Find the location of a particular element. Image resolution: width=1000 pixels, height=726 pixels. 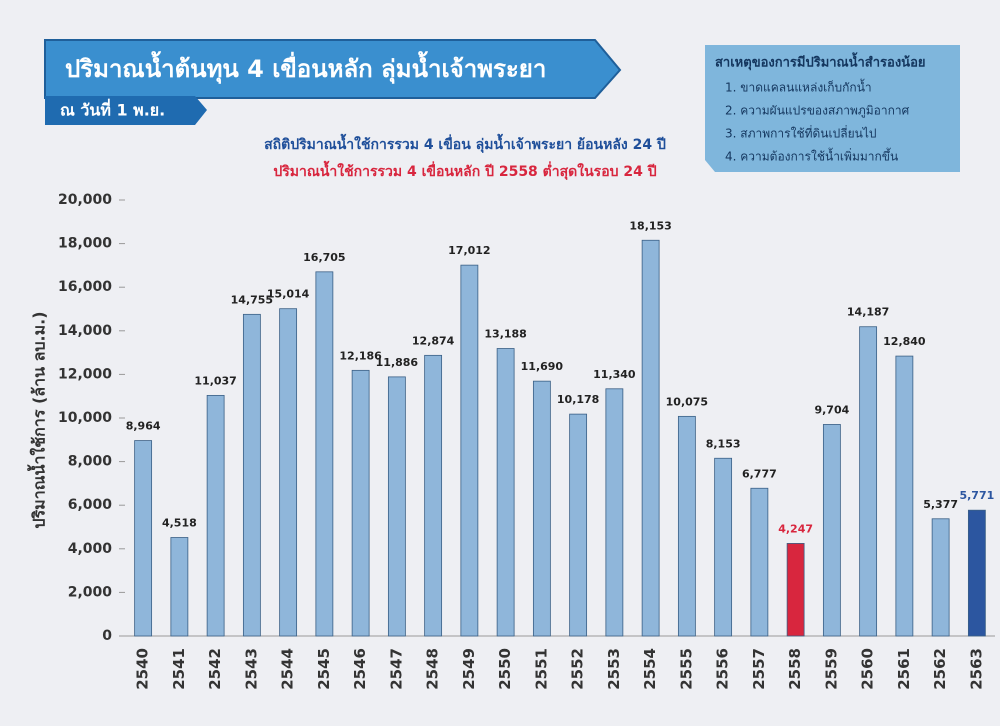

x-tick-label: 2552 is located at coordinates (578, 669).